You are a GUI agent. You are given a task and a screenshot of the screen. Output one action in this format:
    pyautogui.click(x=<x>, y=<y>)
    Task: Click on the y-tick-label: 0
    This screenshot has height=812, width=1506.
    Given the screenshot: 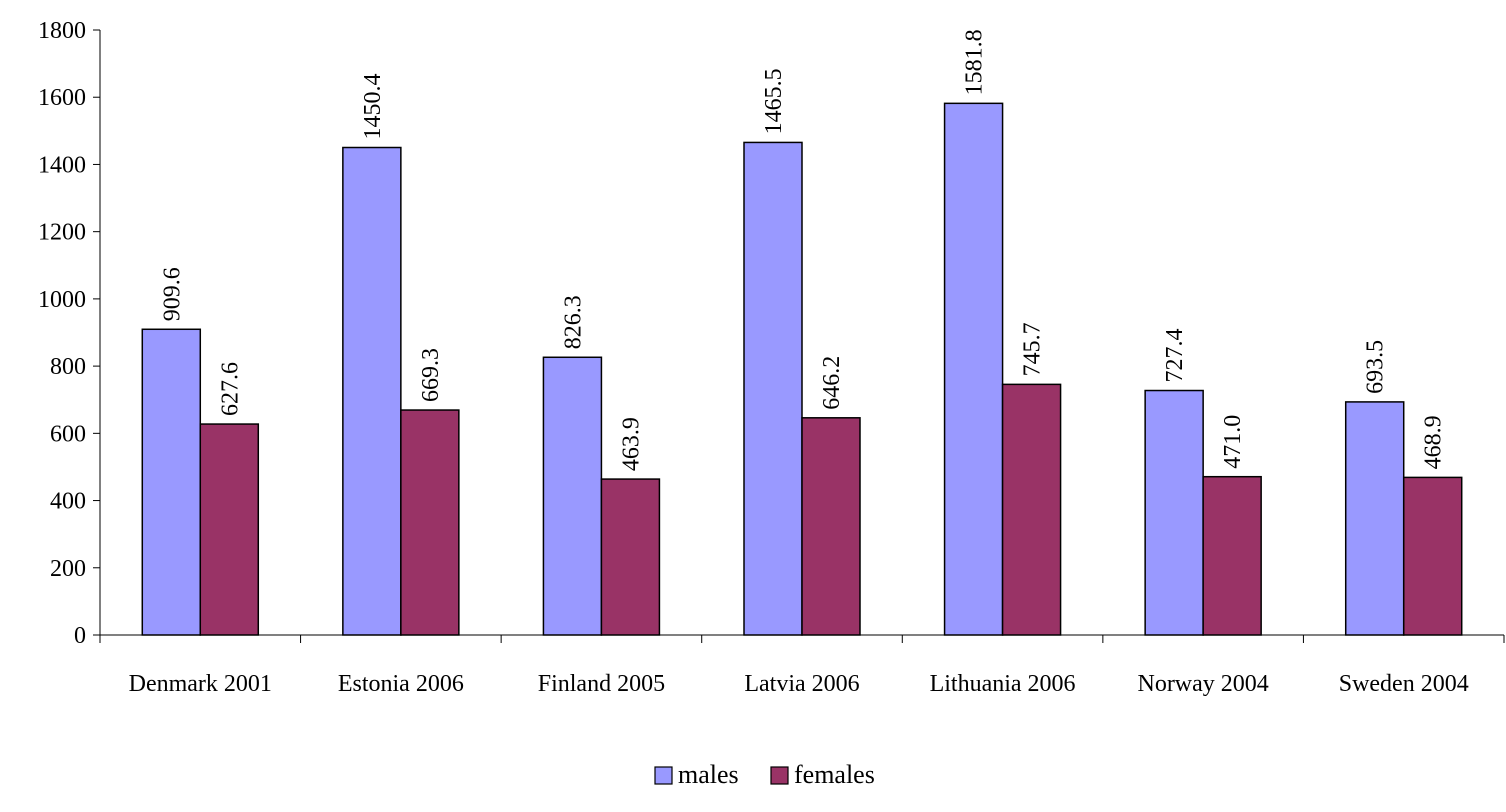 What is the action you would take?
    pyautogui.click(x=80, y=636)
    